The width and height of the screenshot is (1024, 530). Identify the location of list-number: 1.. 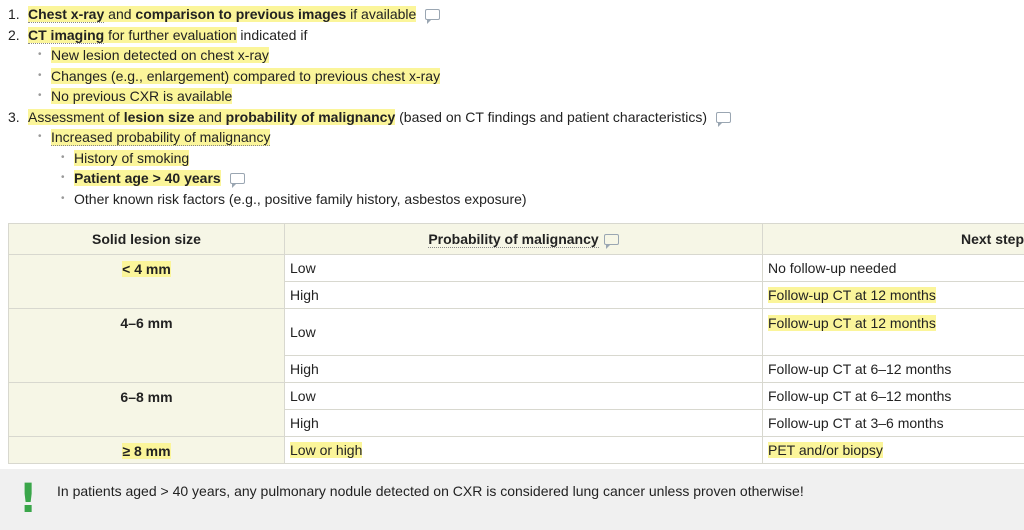
(14, 14).